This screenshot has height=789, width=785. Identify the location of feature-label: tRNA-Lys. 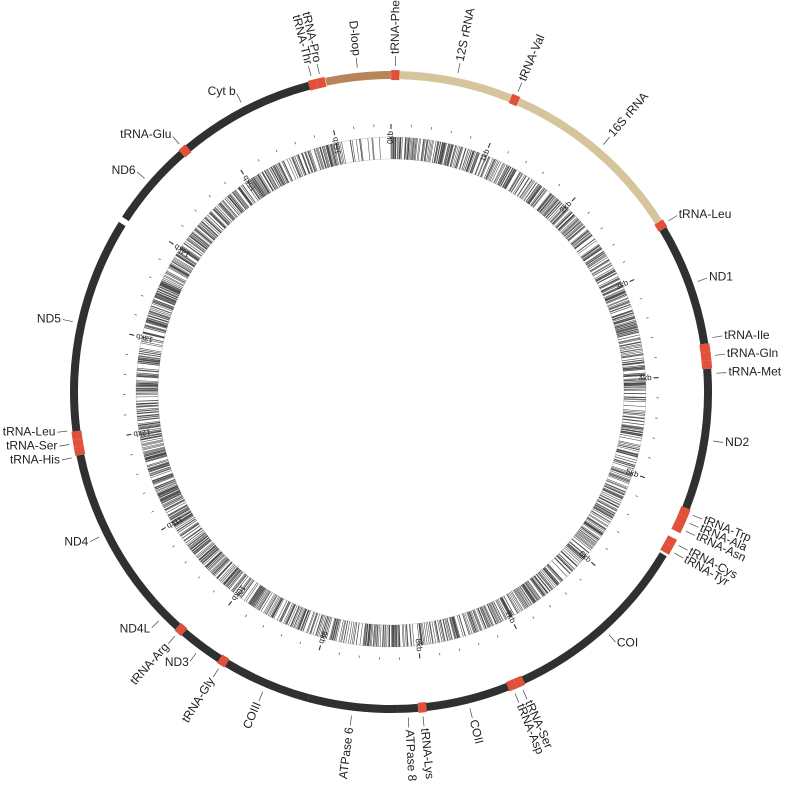
(427, 754).